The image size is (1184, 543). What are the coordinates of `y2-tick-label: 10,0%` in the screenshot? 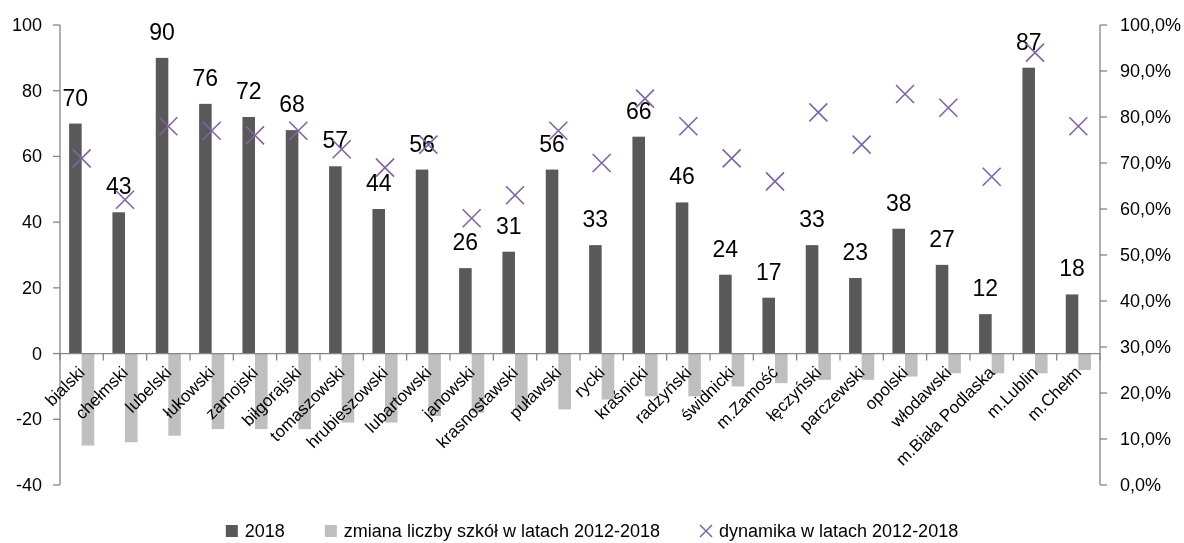 It's located at (1146, 439).